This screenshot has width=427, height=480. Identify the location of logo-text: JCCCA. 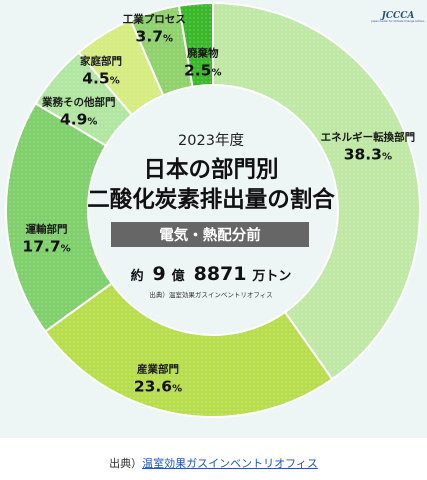
(397, 16).